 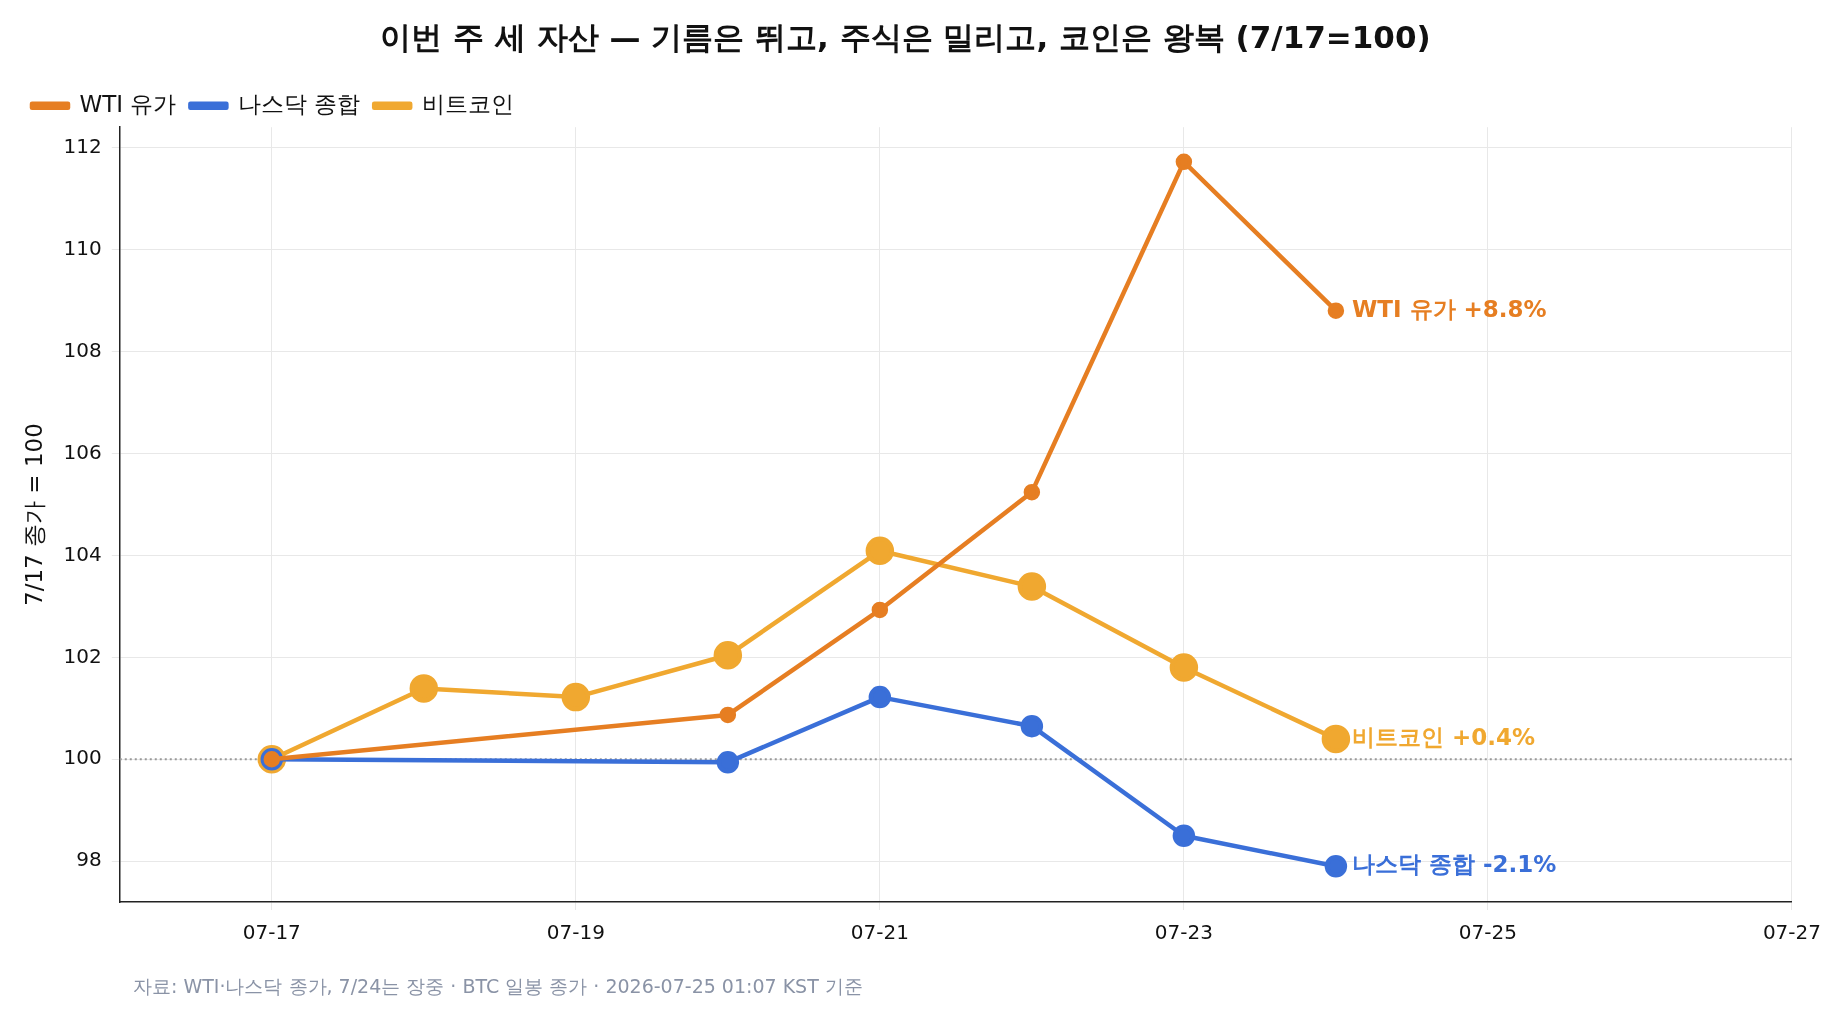 I want to click on y-tick-label: 112, so click(x=82, y=145).